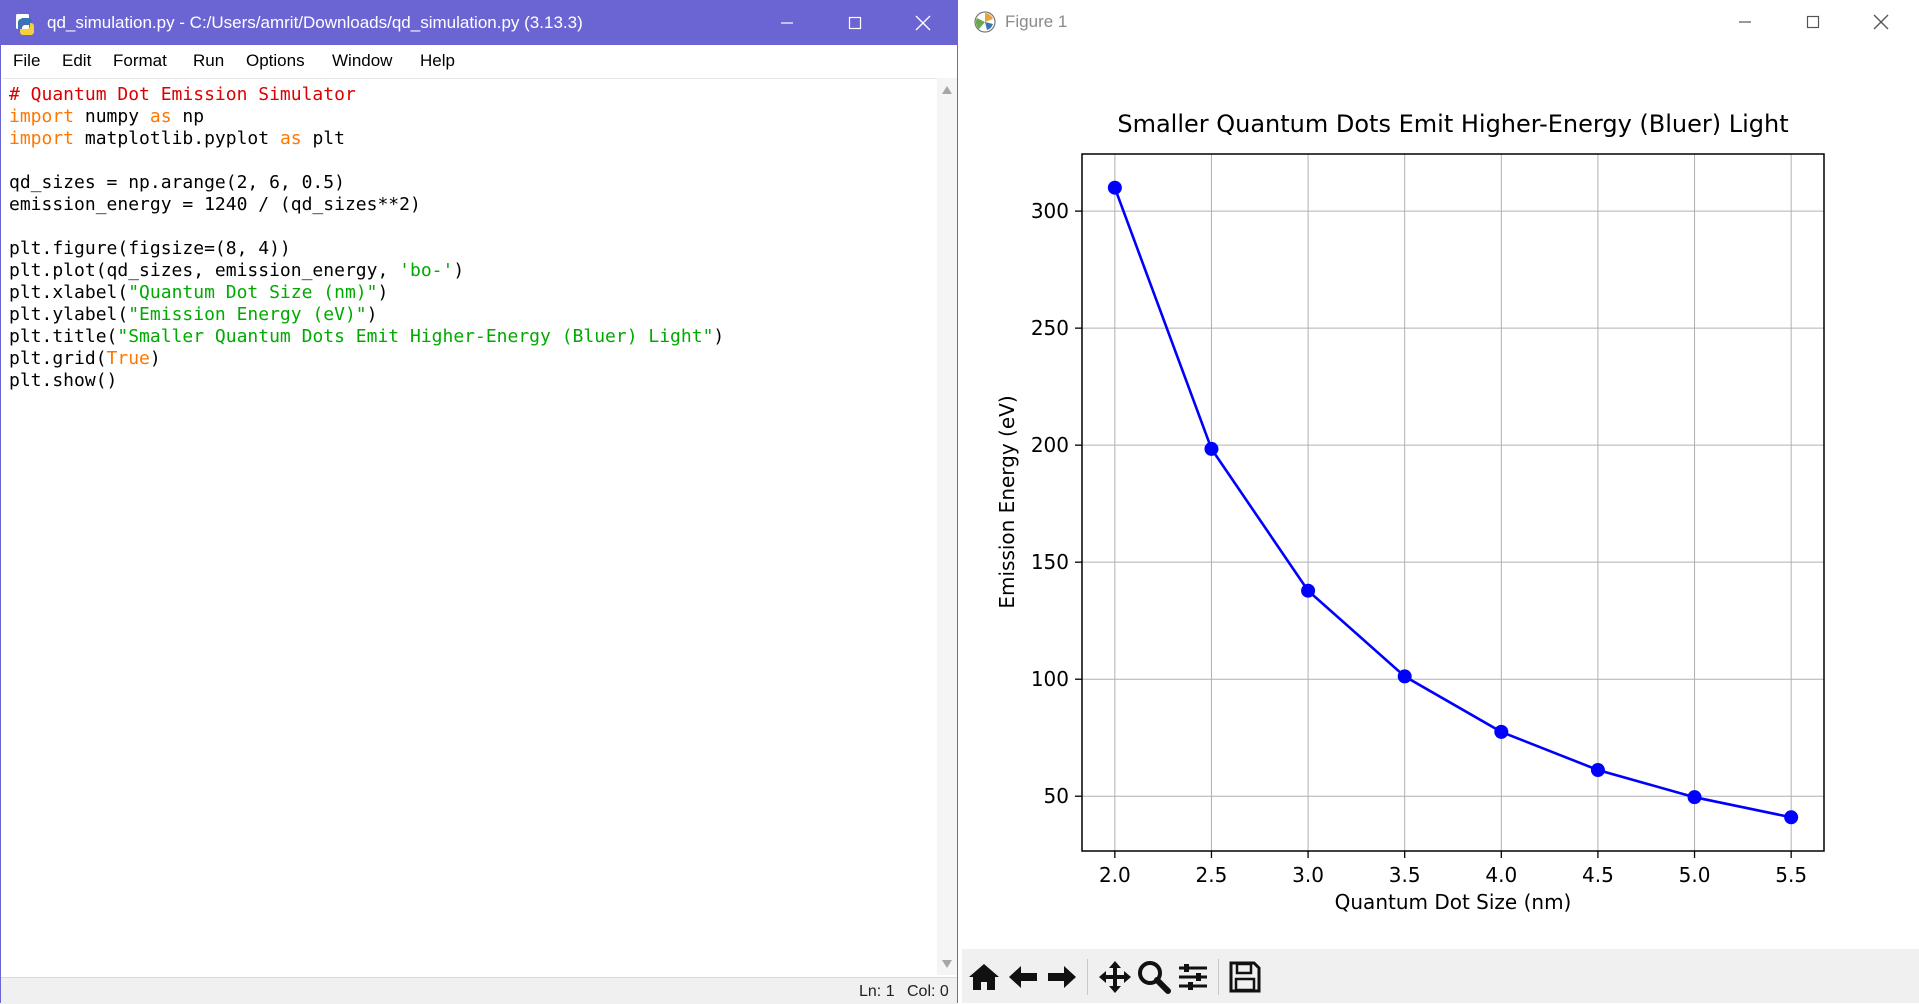 This screenshot has height=1004, width=1919. Describe the element at coordinates (1791, 875) in the screenshot. I see `x-tick-label: 5.5` at that location.